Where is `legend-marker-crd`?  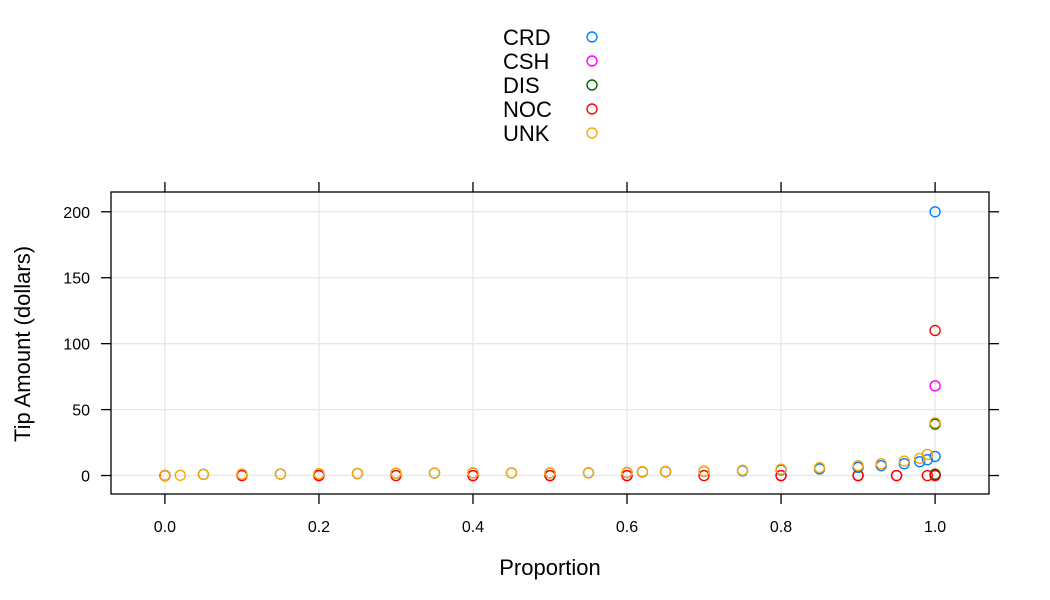 legend-marker-crd is located at coordinates (592, 37).